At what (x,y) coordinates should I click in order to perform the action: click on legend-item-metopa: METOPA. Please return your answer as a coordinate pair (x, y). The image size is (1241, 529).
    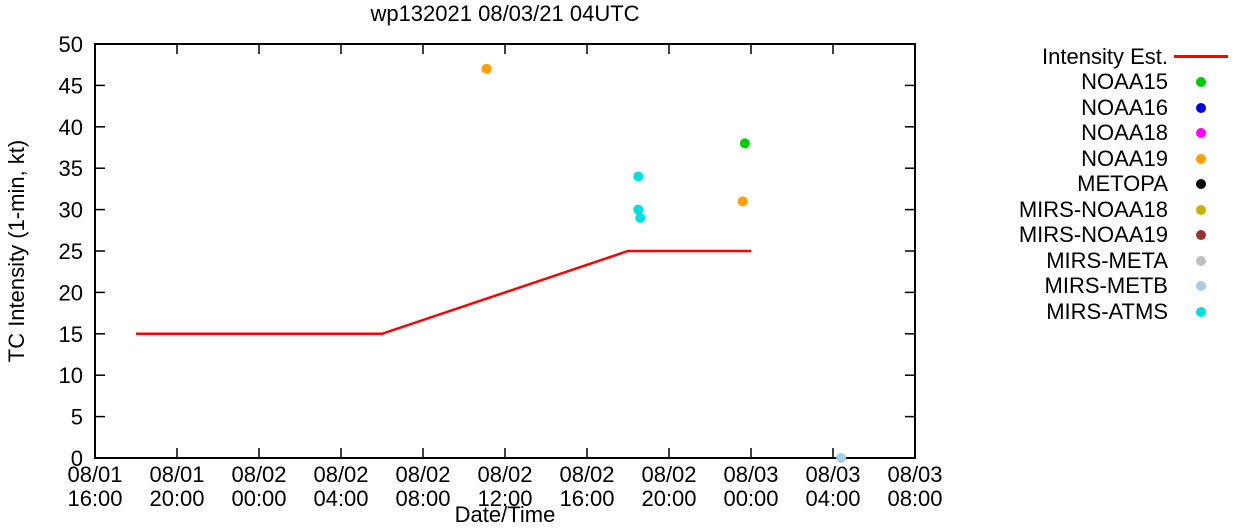
    Looking at the image, I should click on (1103, 184).